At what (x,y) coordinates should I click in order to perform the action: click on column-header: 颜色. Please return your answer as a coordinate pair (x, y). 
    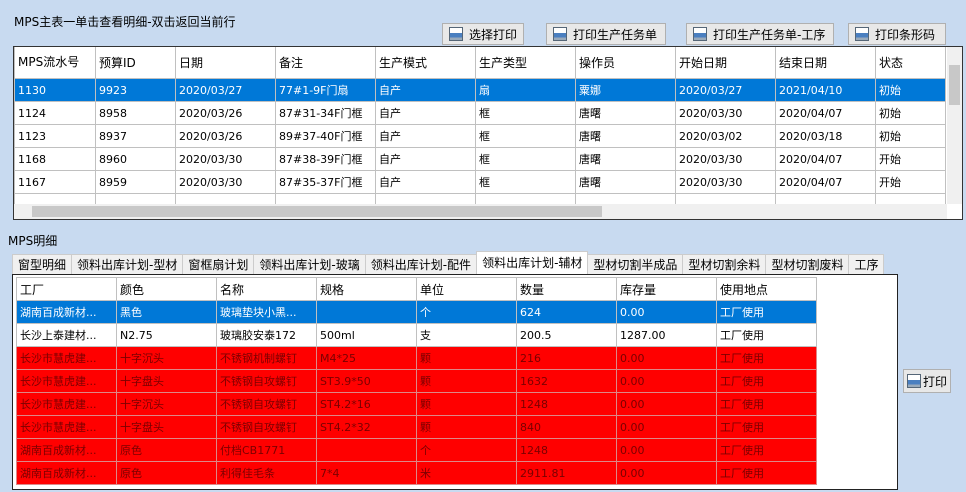
    Looking at the image, I should click on (166, 289).